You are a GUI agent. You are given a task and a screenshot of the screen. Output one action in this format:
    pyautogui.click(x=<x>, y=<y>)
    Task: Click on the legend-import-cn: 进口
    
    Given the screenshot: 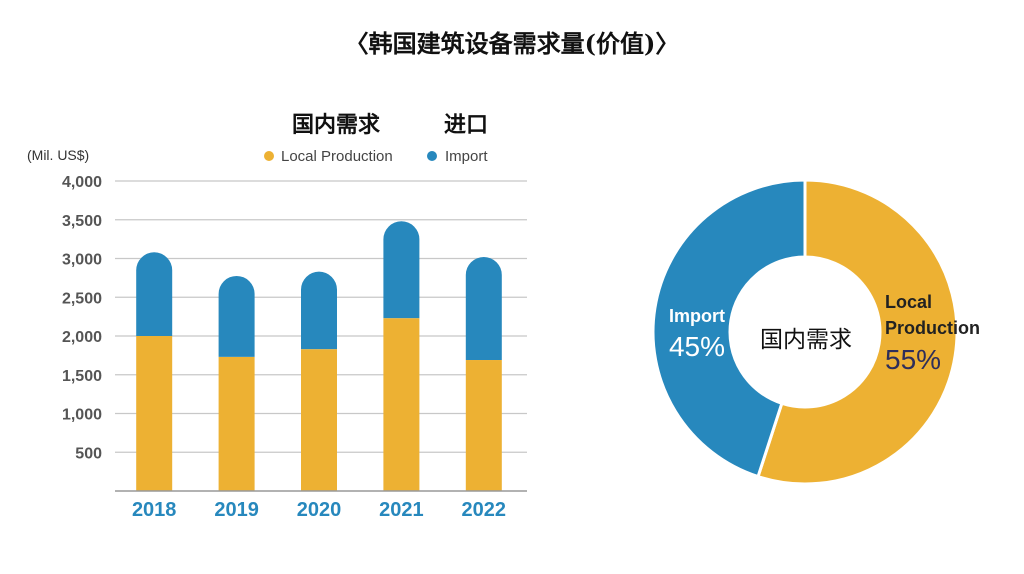 What is the action you would take?
    pyautogui.click(x=466, y=125)
    